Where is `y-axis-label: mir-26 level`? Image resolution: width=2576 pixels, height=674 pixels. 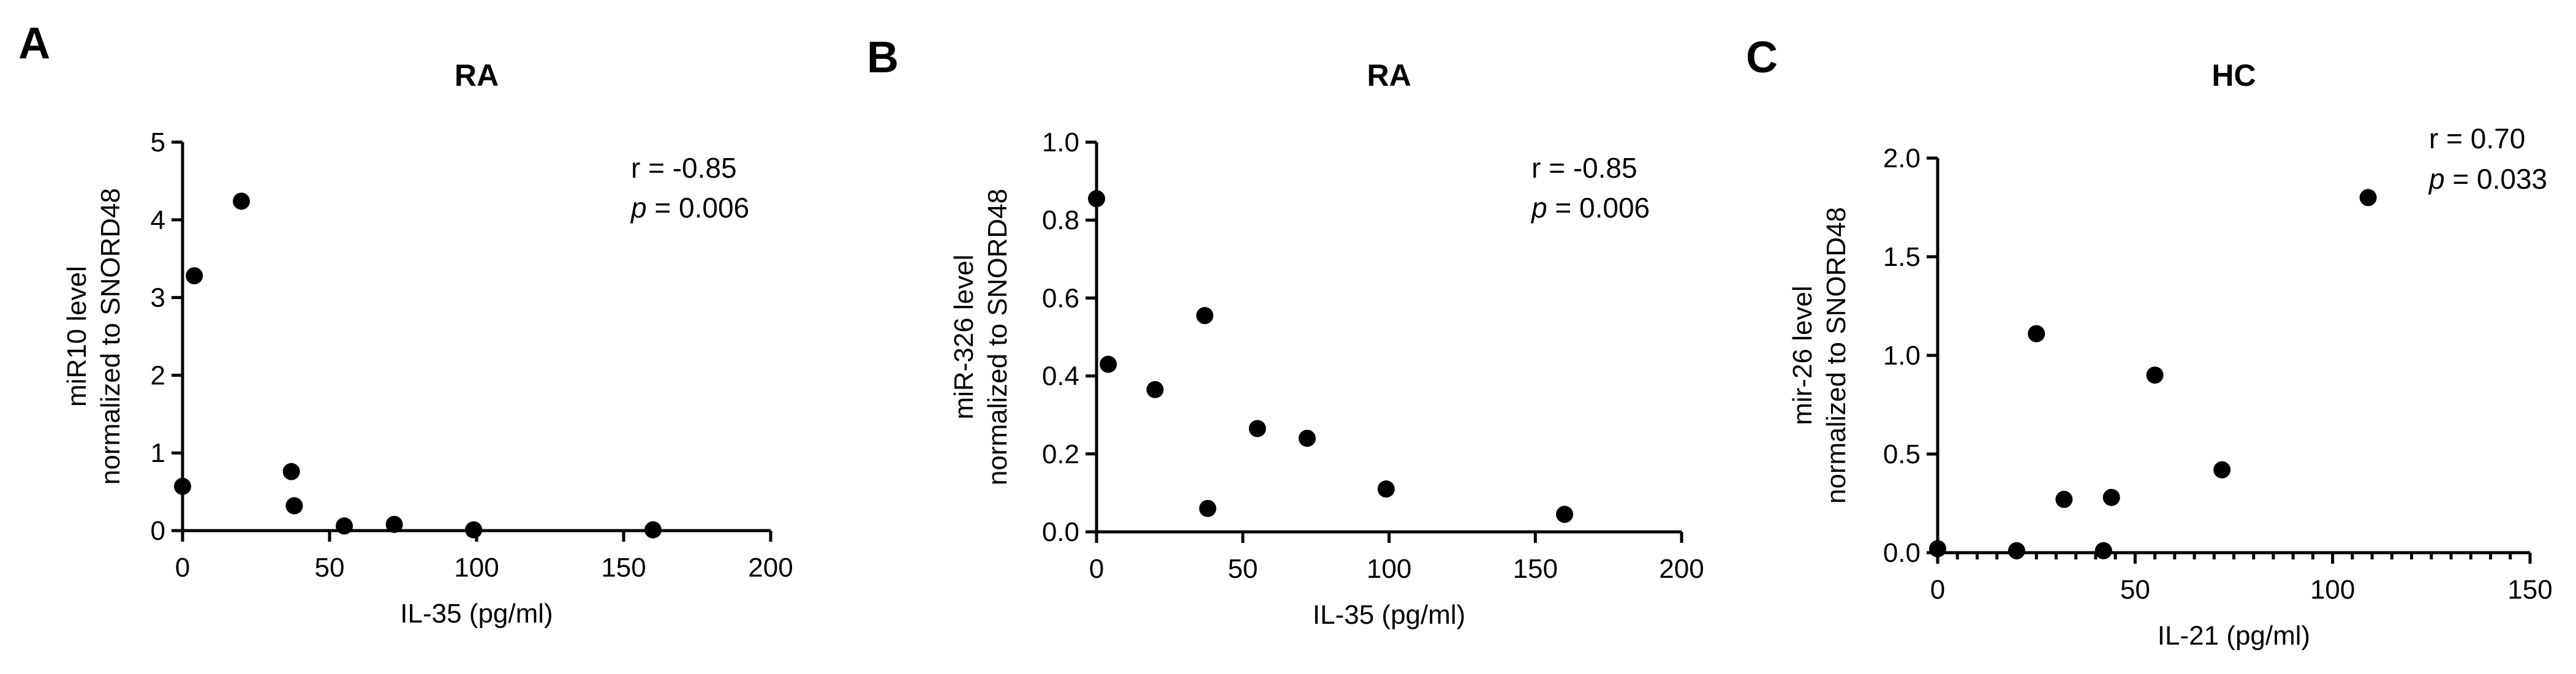
y-axis-label: mir-26 level is located at coordinates (1803, 355).